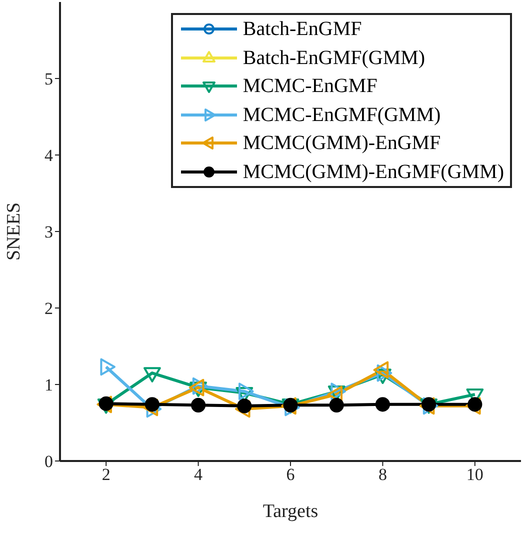 This screenshot has height=535, width=522. What do you see at coordinates (48, 79) in the screenshot?
I see `y-tick-label: 5` at bounding box center [48, 79].